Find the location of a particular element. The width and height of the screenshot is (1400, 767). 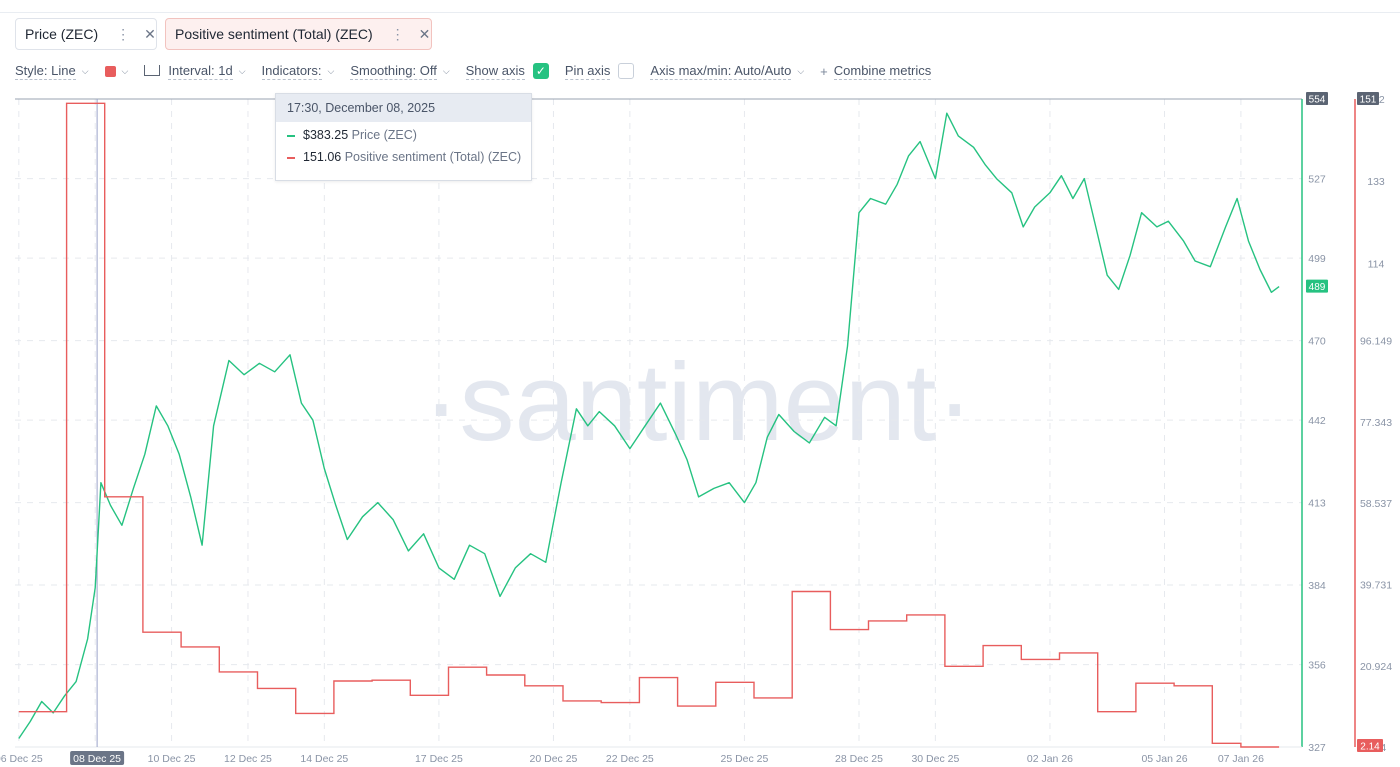

x-tick-label: 17 Dec 25 is located at coordinates (439, 759).